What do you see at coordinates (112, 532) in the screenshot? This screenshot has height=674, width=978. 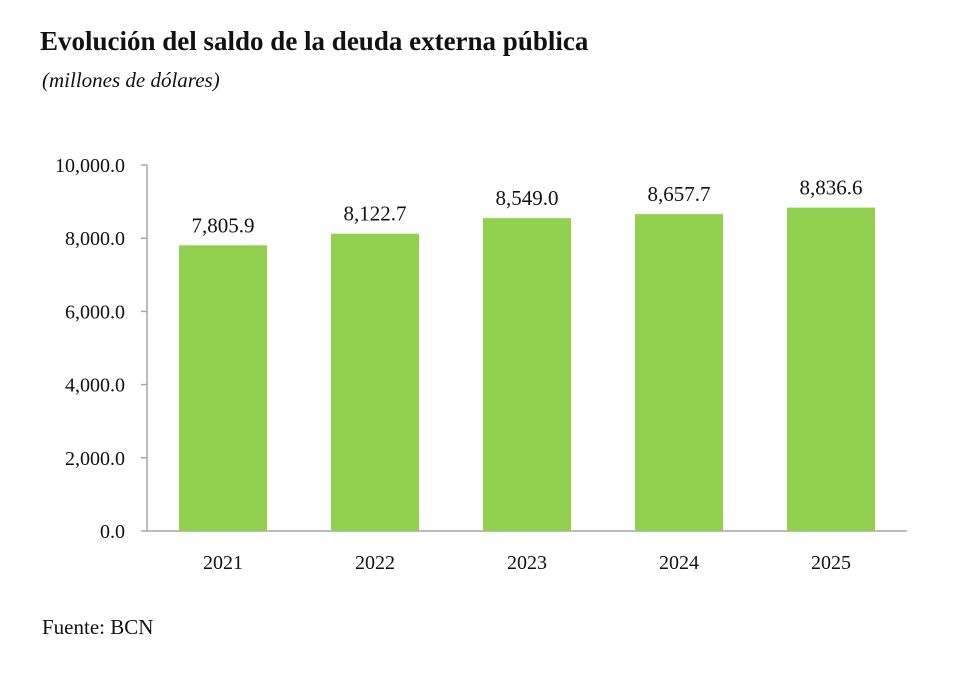 I see `y-tick-label: 0.0` at bounding box center [112, 532].